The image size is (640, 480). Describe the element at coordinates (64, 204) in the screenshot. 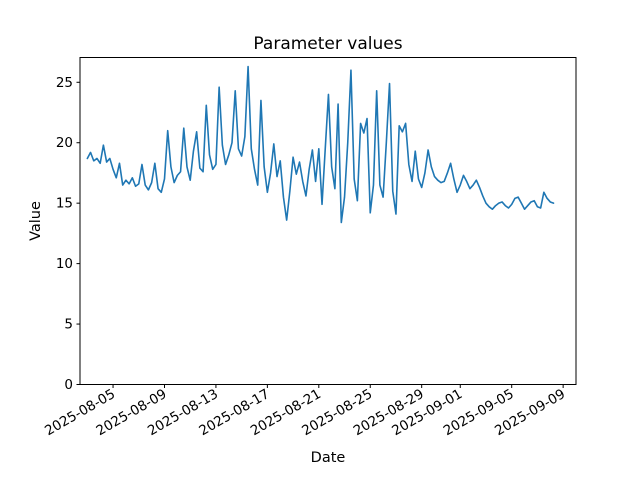

I see `y-tick-label: 15` at that location.